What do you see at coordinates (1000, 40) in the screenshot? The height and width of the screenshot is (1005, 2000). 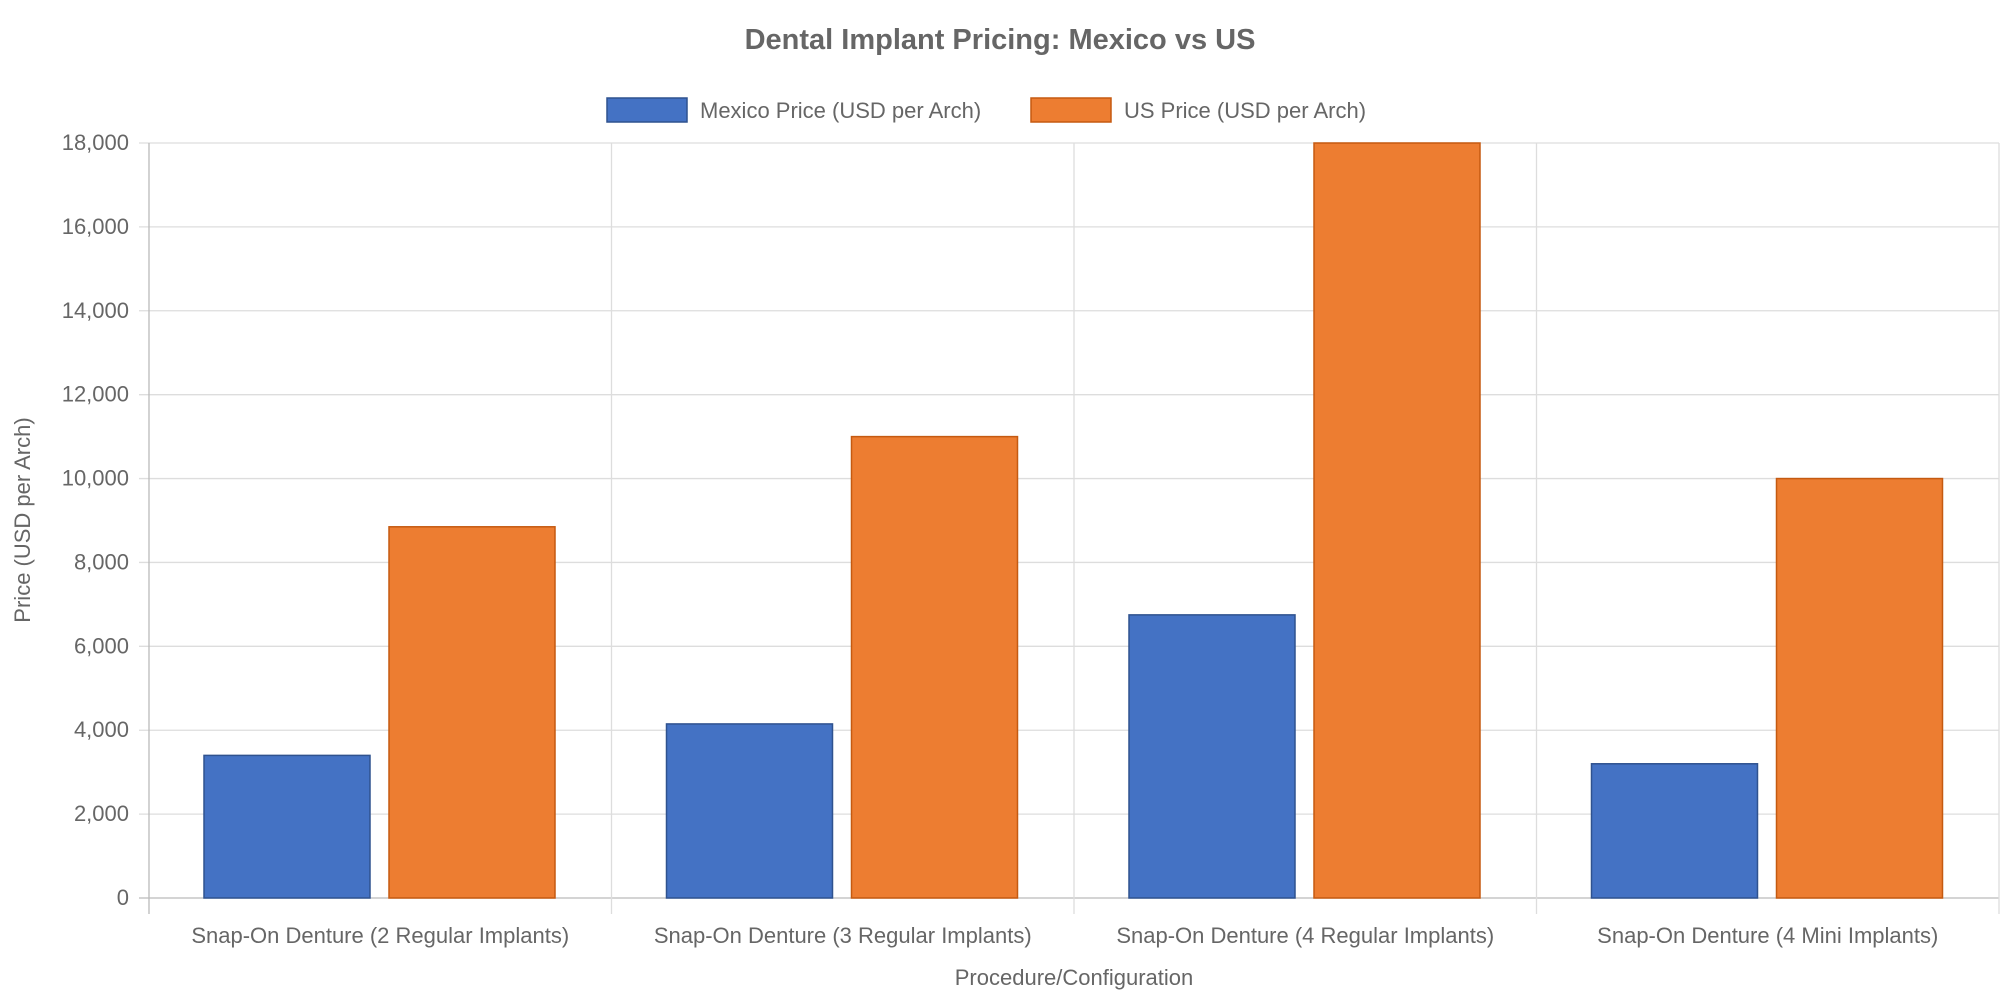 I see `chart-title: Dental Implant Pricing: Mexico vs US` at bounding box center [1000, 40].